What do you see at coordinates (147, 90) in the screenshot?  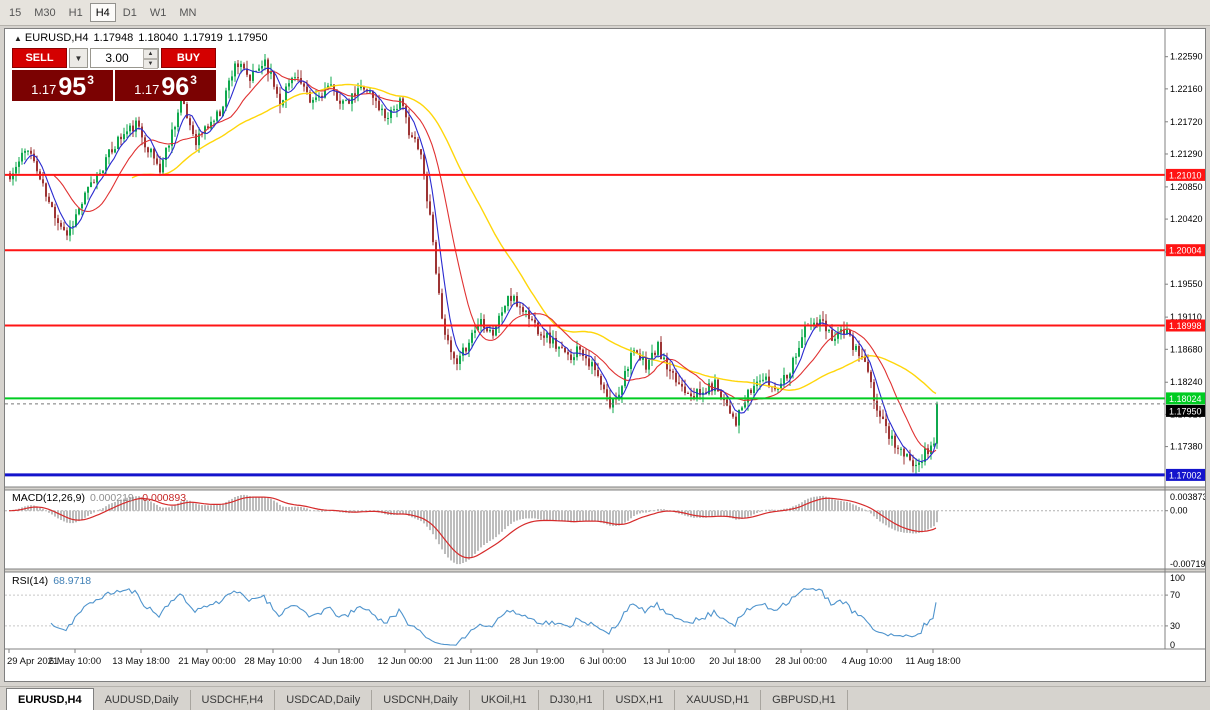 I see `buy-price-prefix: 1.17` at bounding box center [147, 90].